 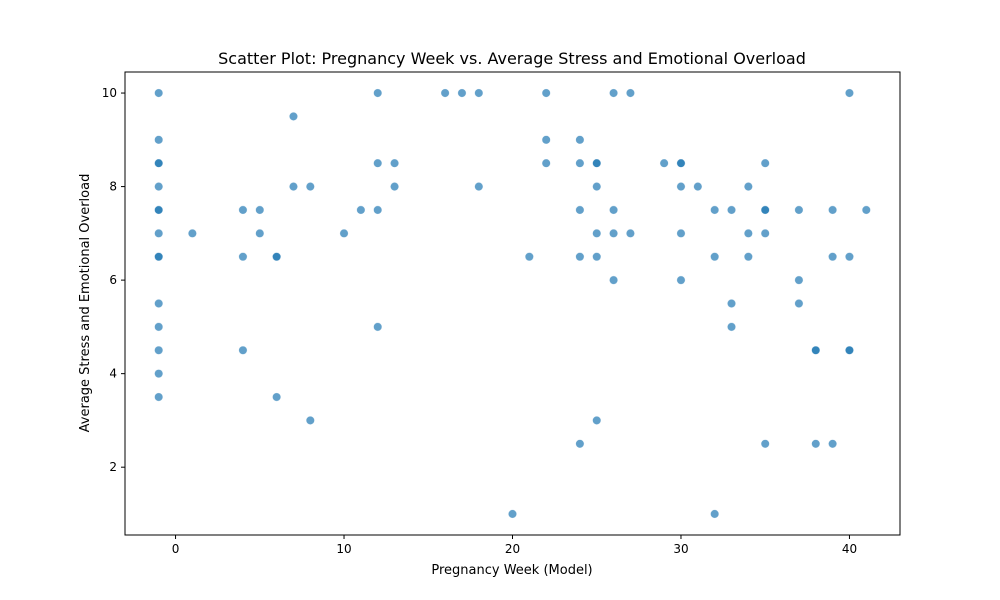 What do you see at coordinates (113, 374) in the screenshot?
I see `y-tick-label: 4` at bounding box center [113, 374].